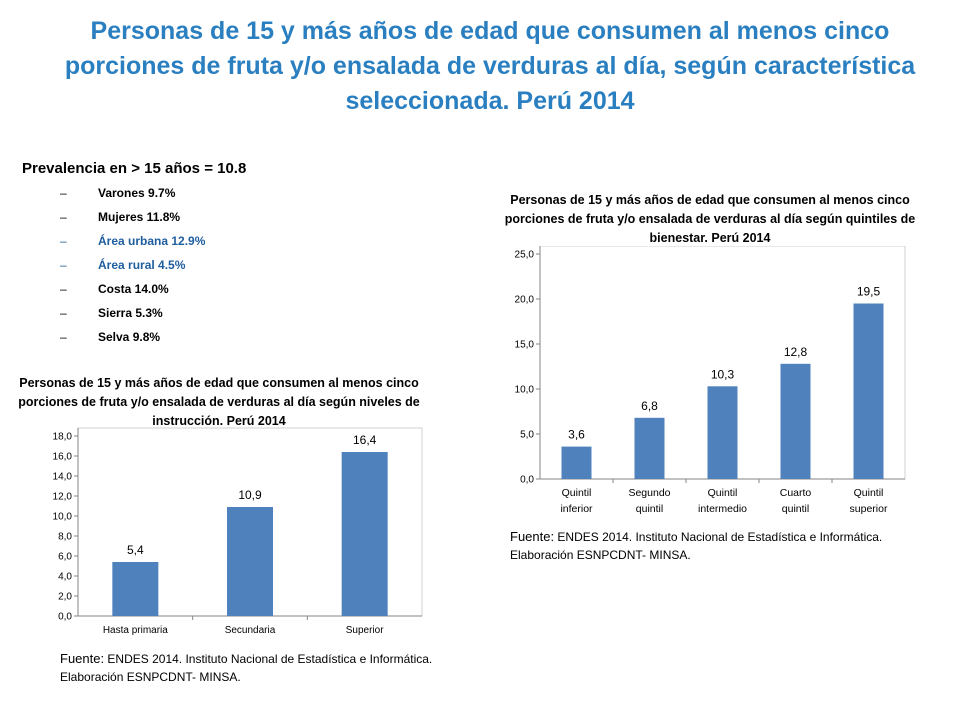  I want to click on list-item-text: Costa 14.0%, so click(133, 289).